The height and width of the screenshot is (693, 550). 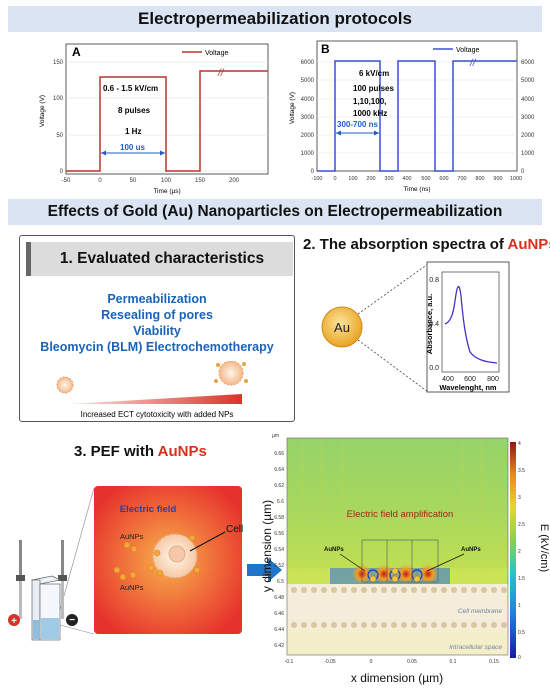 What do you see at coordinates (268, 546) in the screenshot?
I see `sim-ylabel: y dimension (µm)` at bounding box center [268, 546].